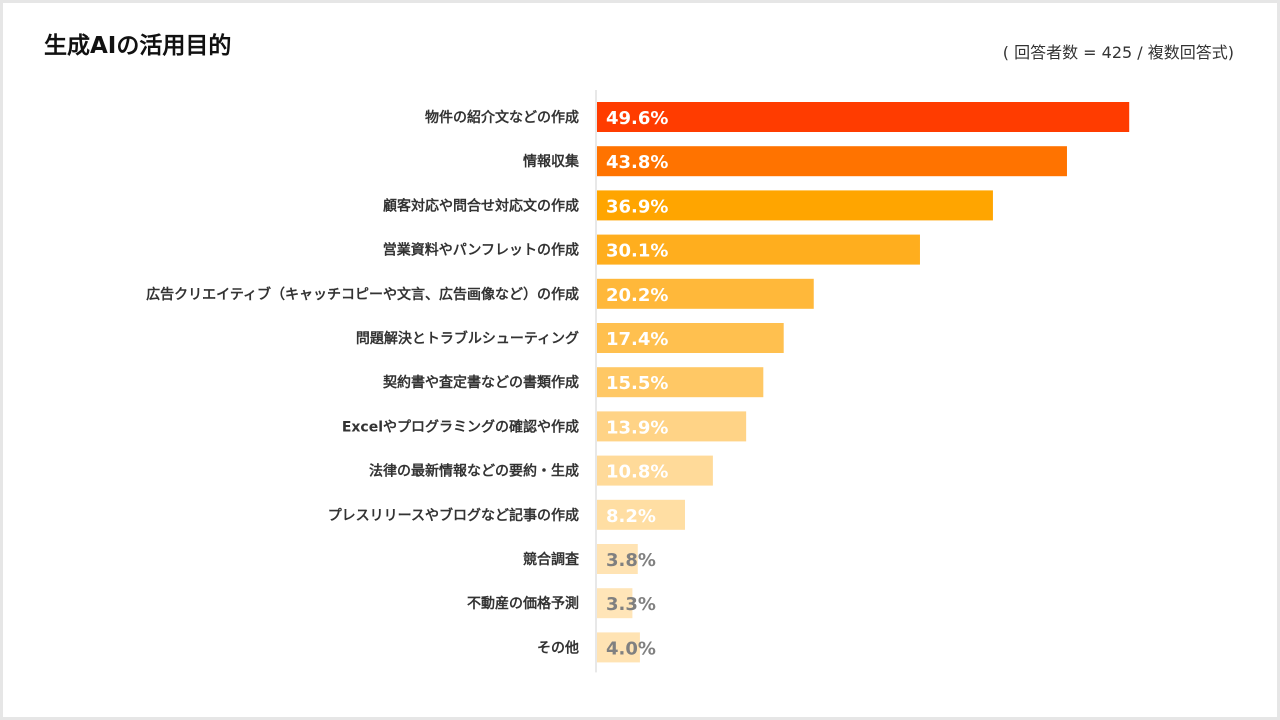  What do you see at coordinates (637, 295) in the screenshot?
I see `value-label: 20.2%` at bounding box center [637, 295].